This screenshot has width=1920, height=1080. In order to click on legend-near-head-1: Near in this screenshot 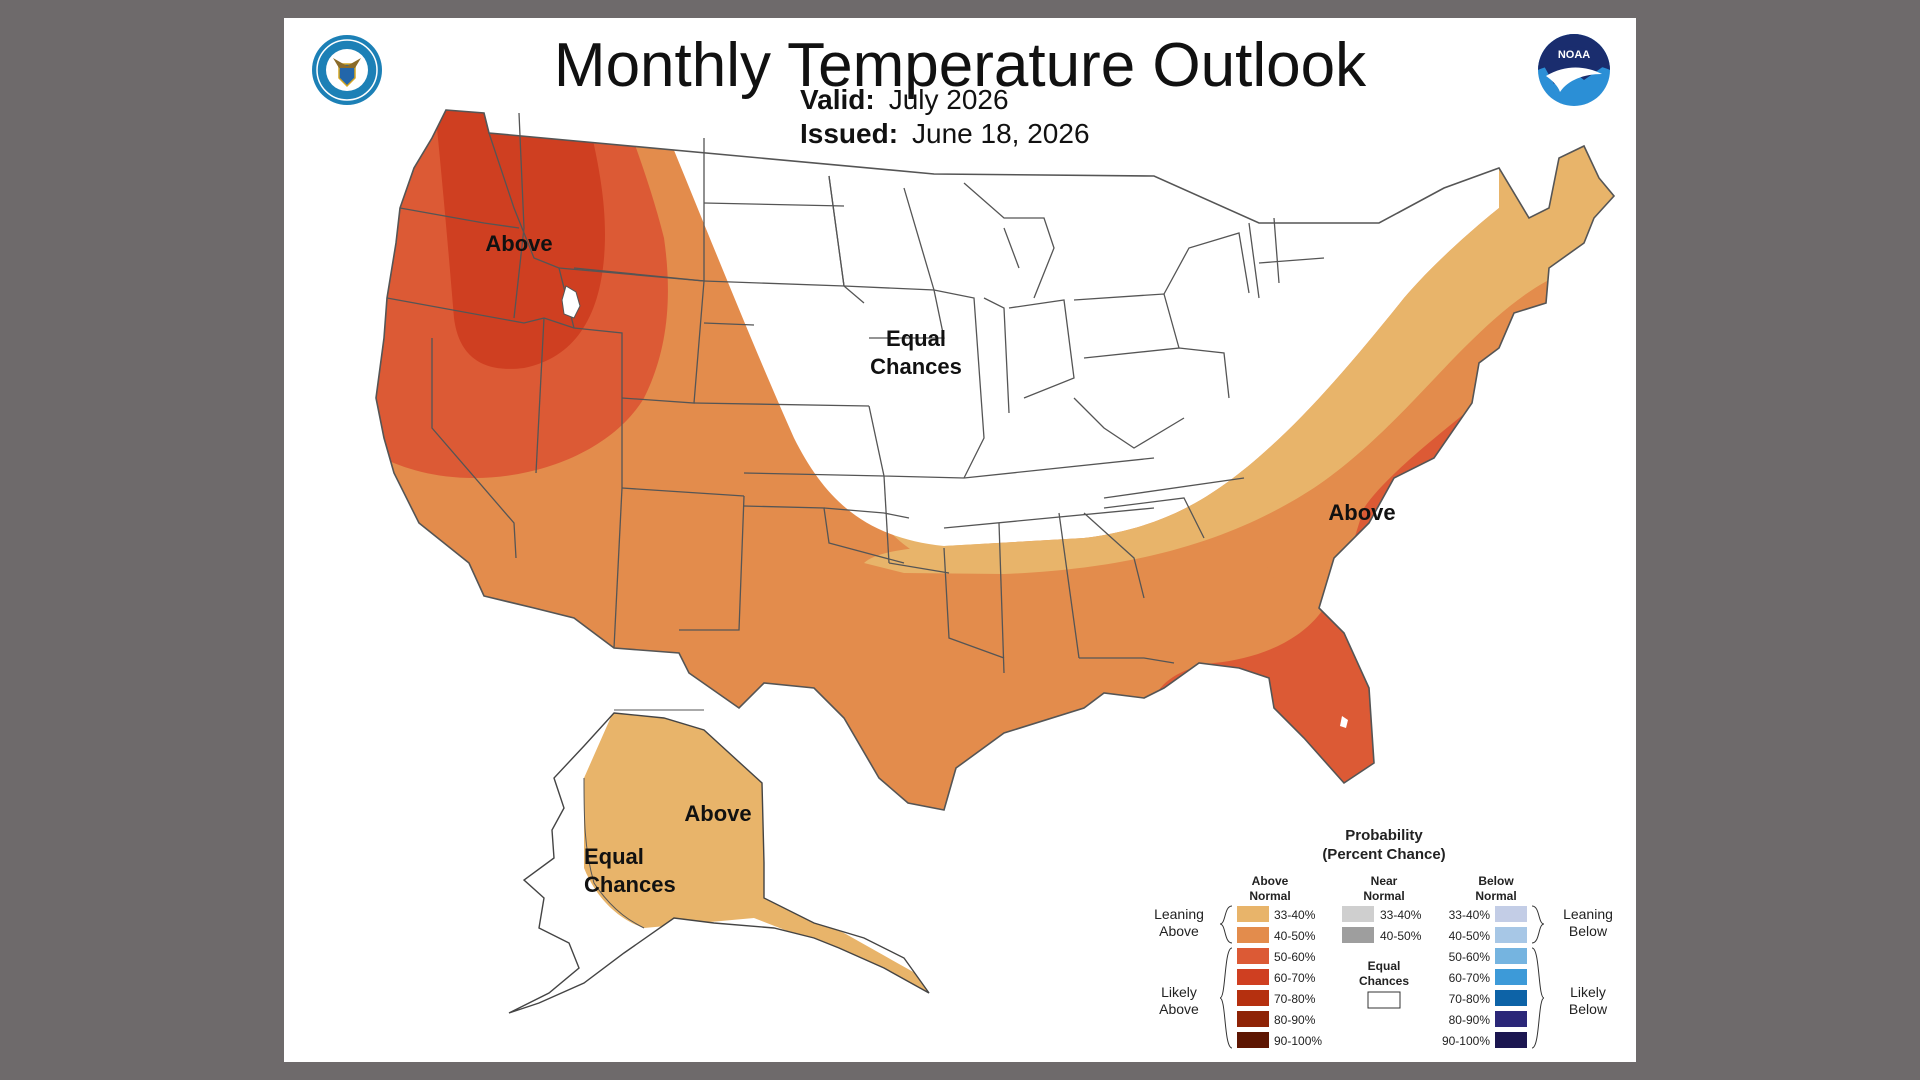, I will do `click(1384, 881)`.